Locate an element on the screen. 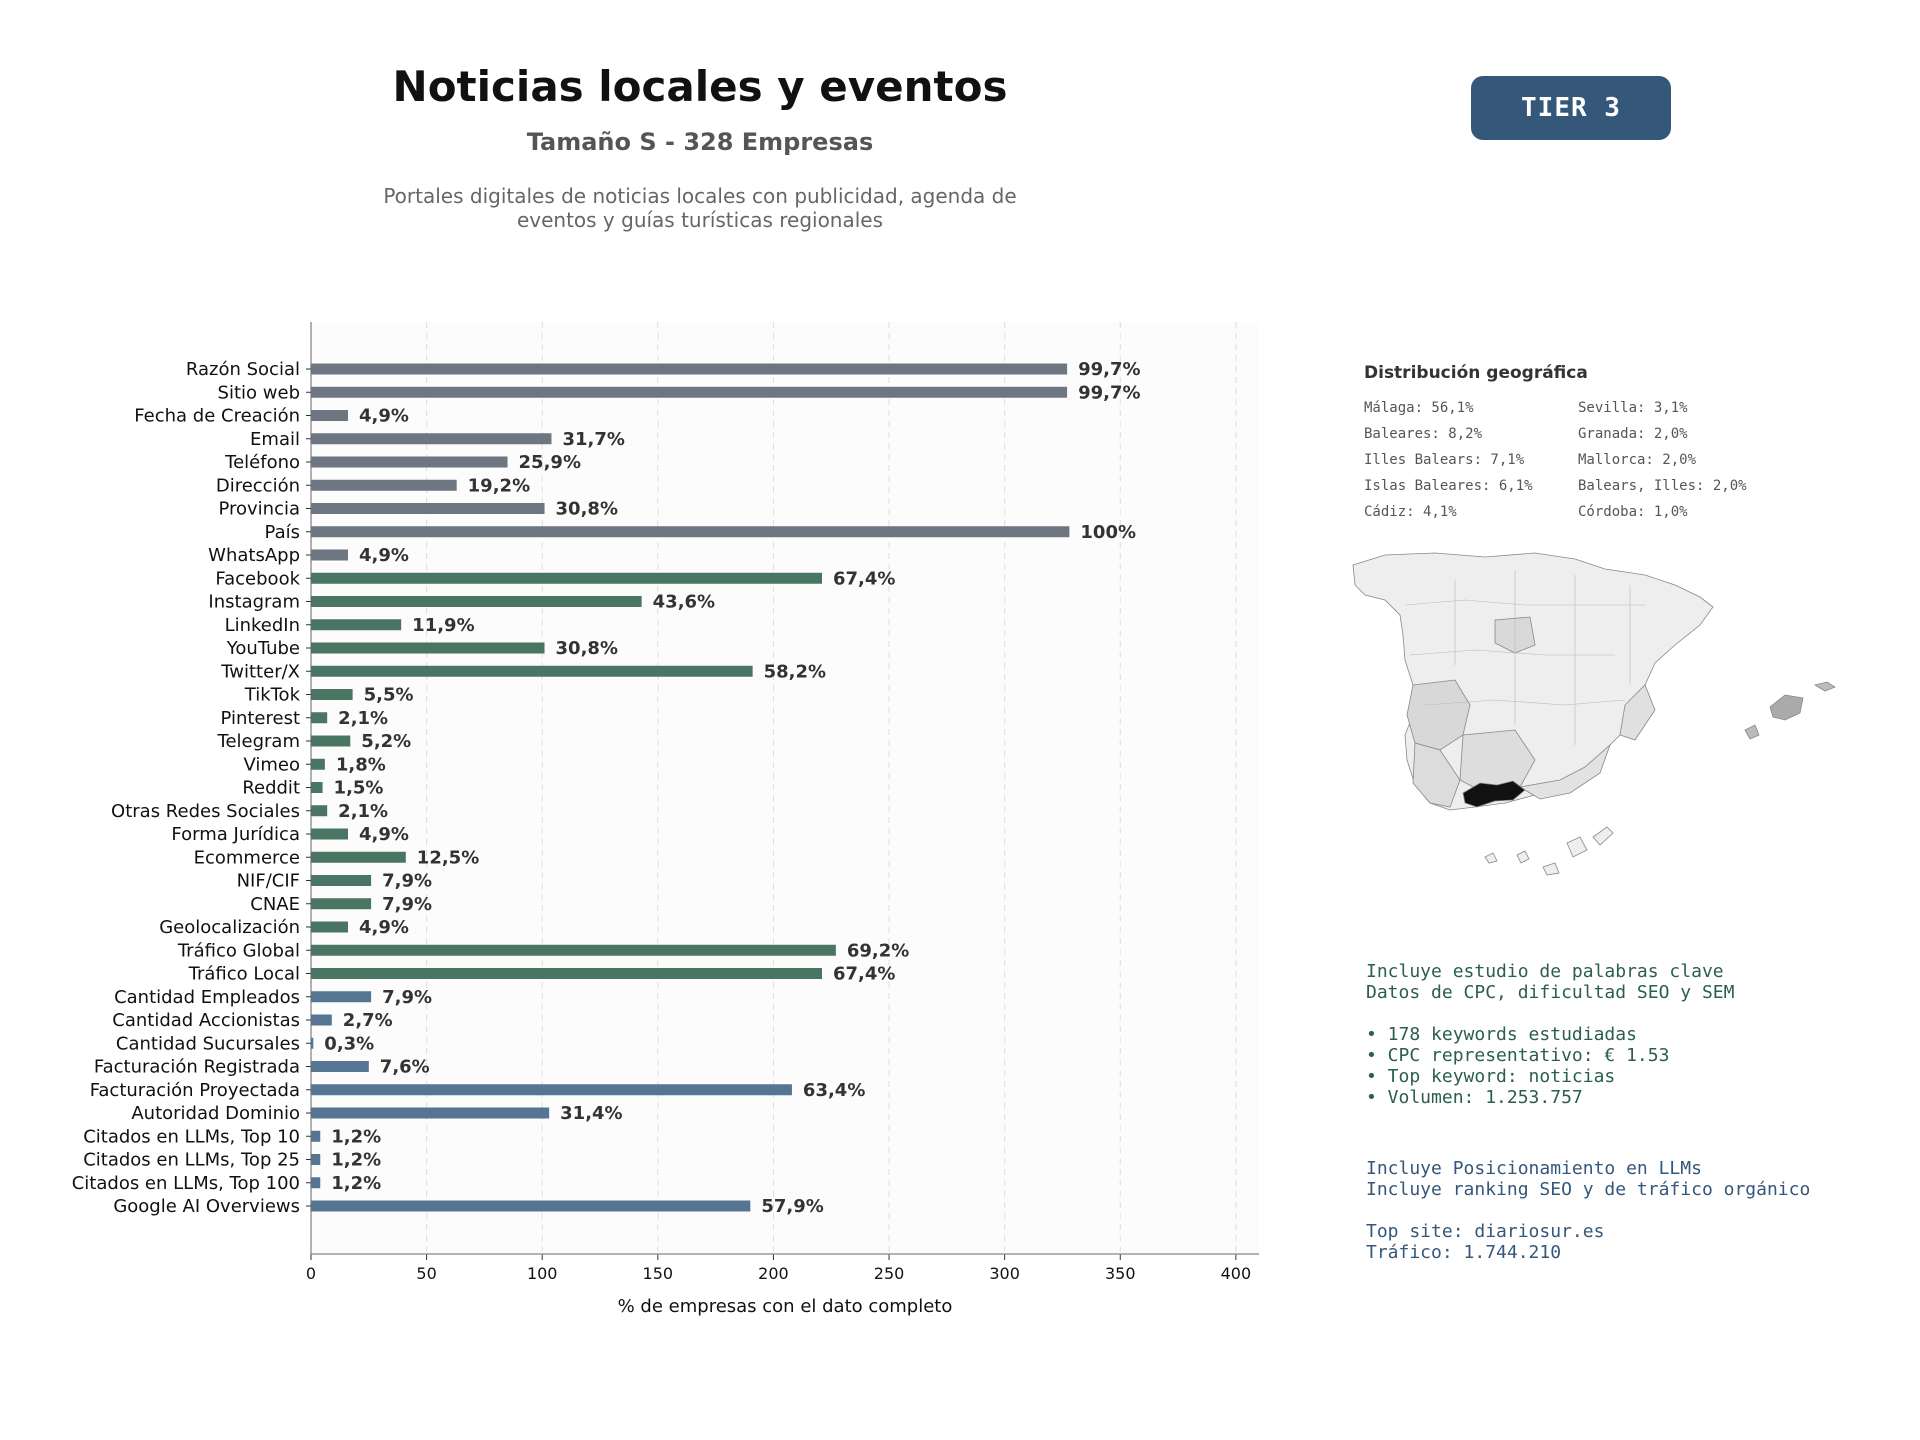  data-label: 1,8% is located at coordinates (361, 764).